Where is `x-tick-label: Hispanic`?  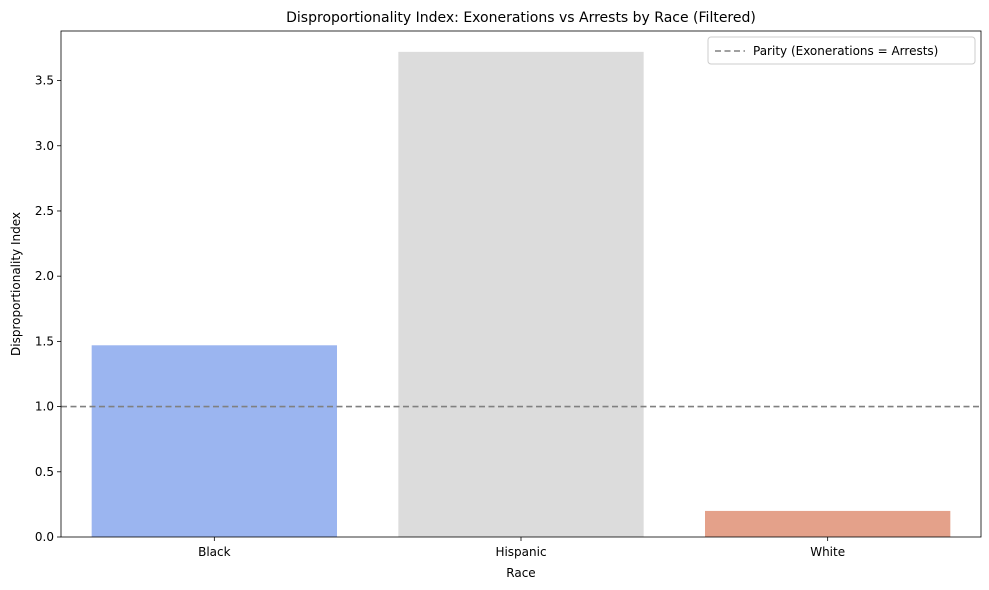 x-tick-label: Hispanic is located at coordinates (520, 552).